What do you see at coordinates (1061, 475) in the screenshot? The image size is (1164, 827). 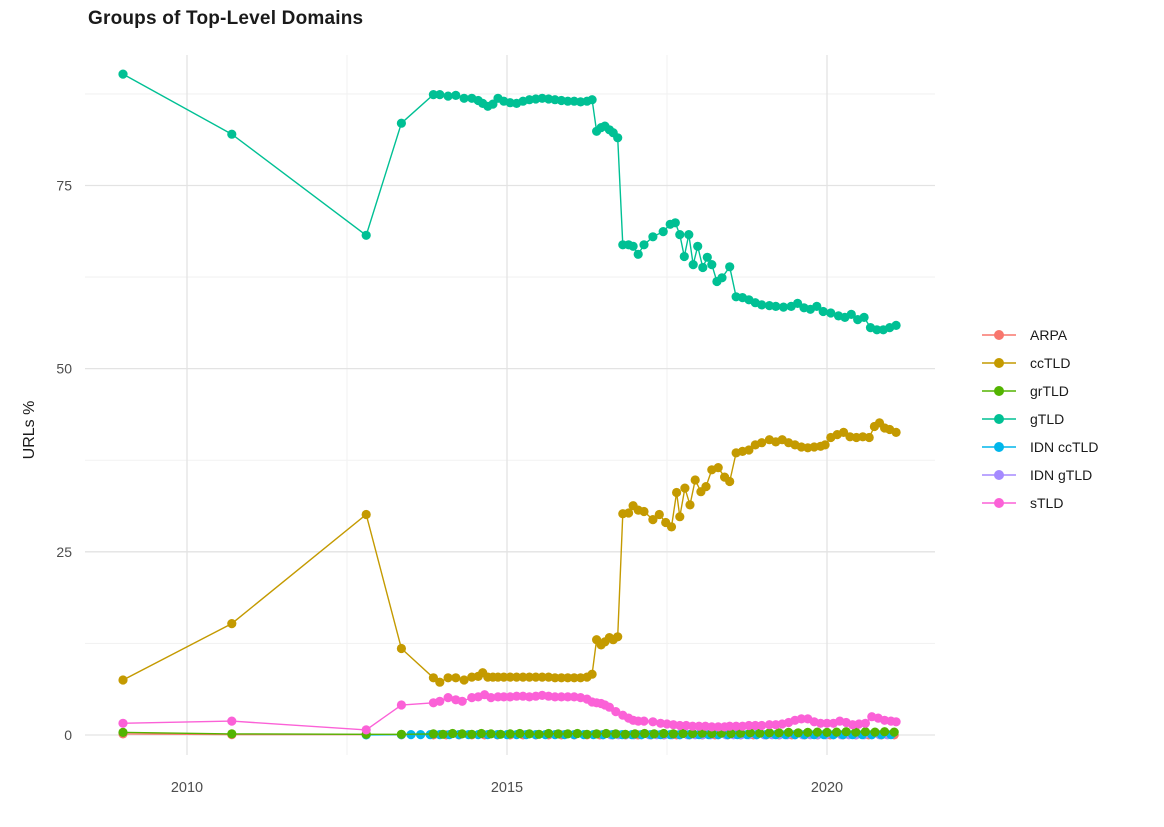 I see `legend-label: IDN gTLD` at bounding box center [1061, 475].